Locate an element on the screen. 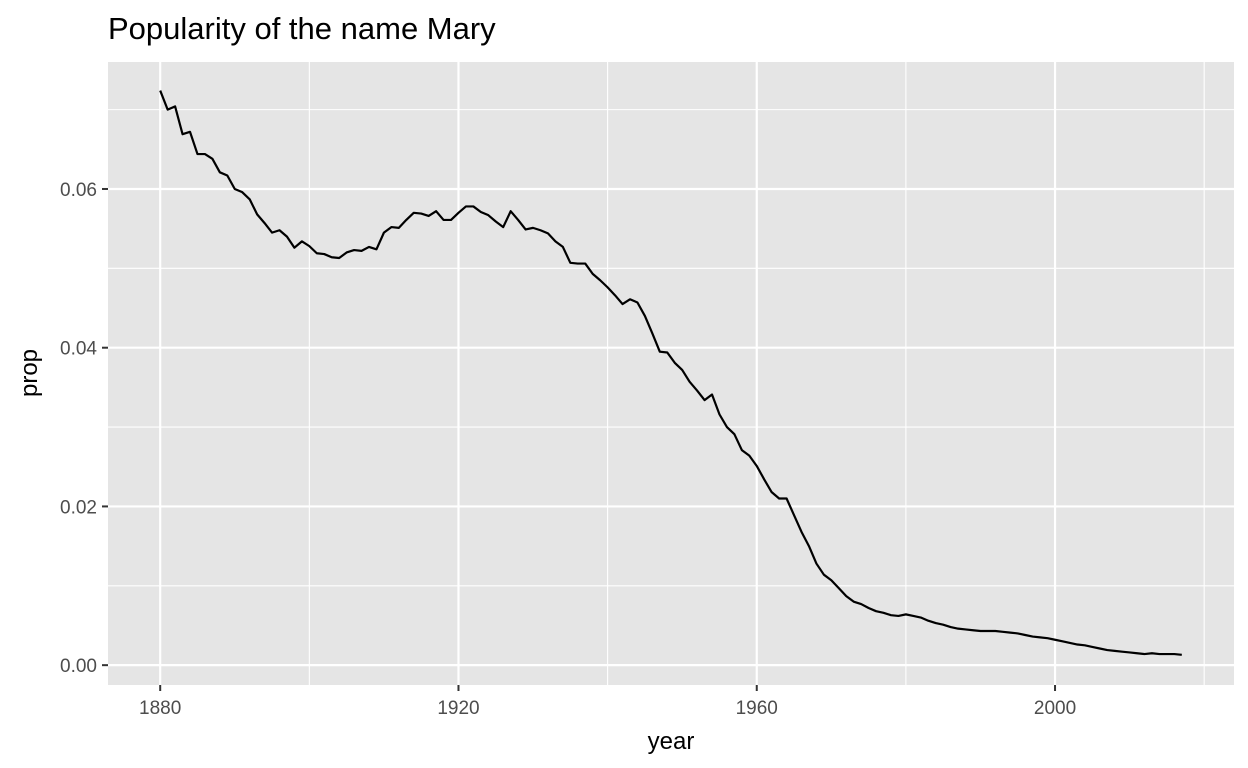 This screenshot has width=1248, height=768. x-tick-label: 2000 is located at coordinates (1055, 708).